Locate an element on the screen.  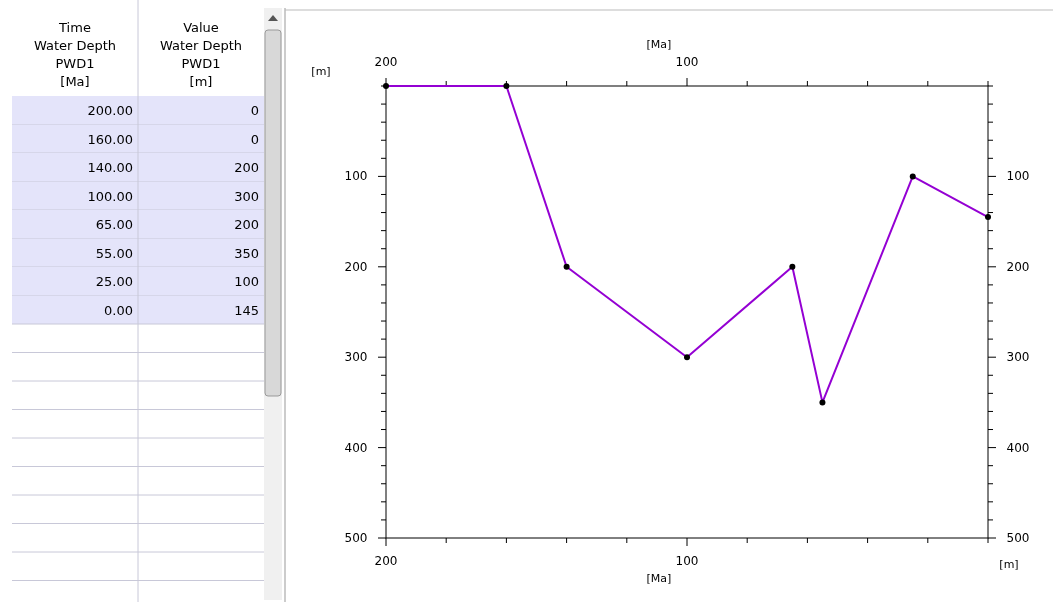
y-tick-label: 500 is located at coordinates (356, 538).